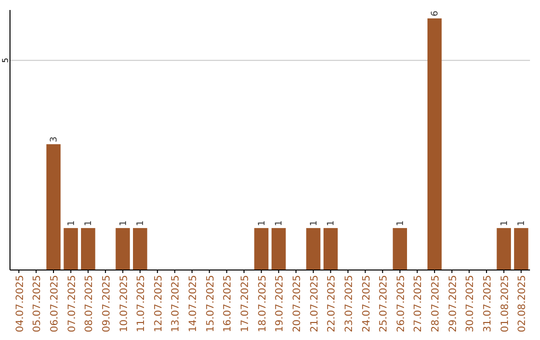  I want to click on x-tick-label: 14.07.2025, so click(194, 303).